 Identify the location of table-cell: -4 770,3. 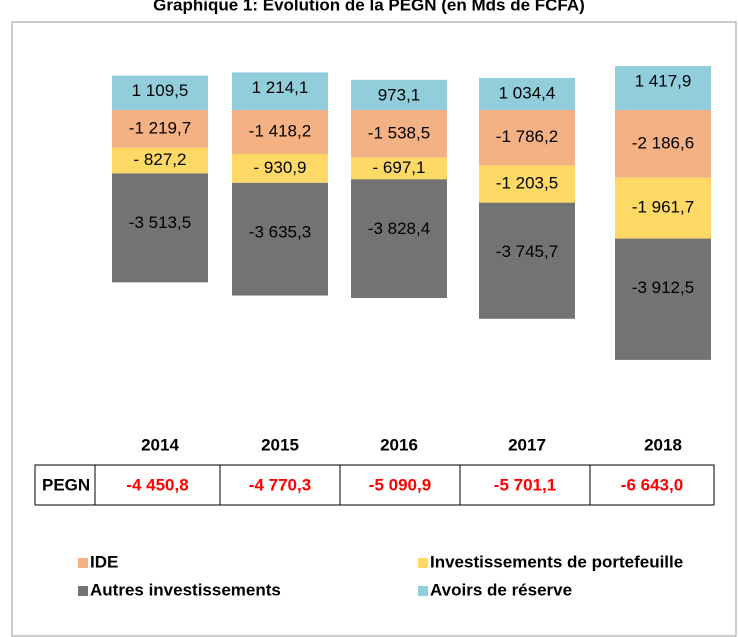
(280, 484).